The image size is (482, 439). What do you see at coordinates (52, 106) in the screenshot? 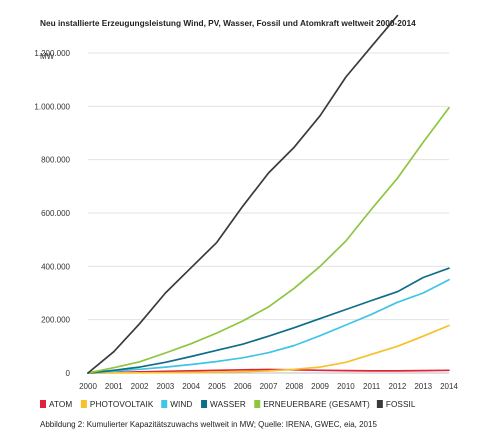
I see `y-tick-label: 1.000.000` at bounding box center [52, 106].